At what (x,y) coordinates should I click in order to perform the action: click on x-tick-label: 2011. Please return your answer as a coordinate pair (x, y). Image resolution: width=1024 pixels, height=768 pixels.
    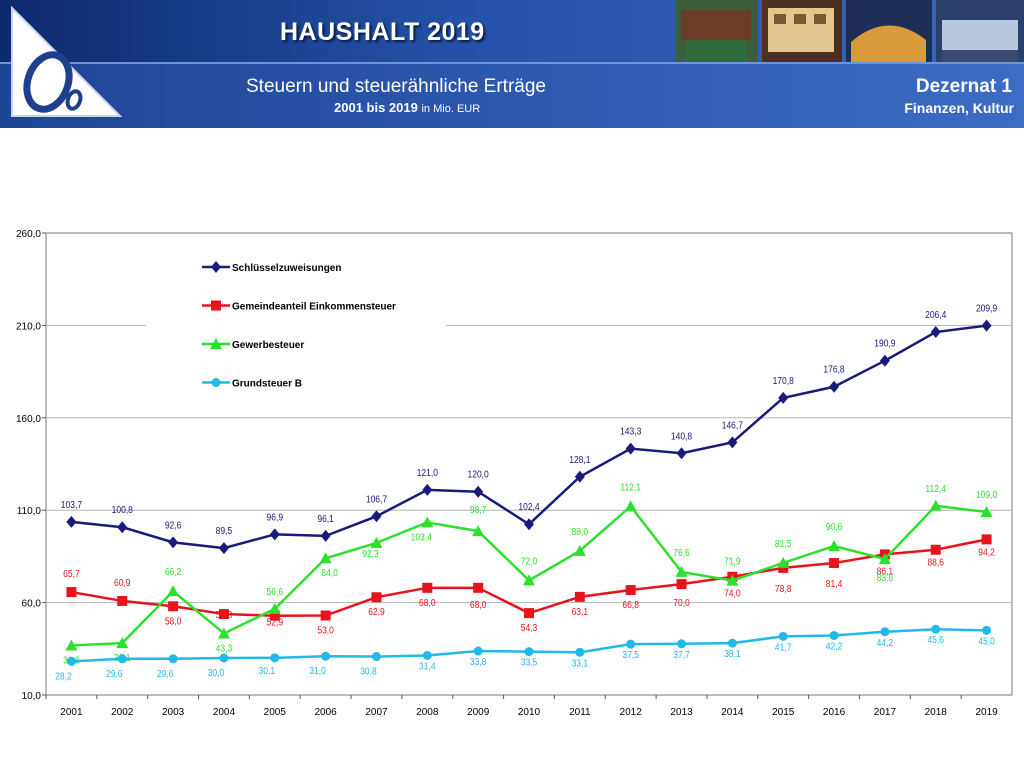
    Looking at the image, I should click on (580, 712).